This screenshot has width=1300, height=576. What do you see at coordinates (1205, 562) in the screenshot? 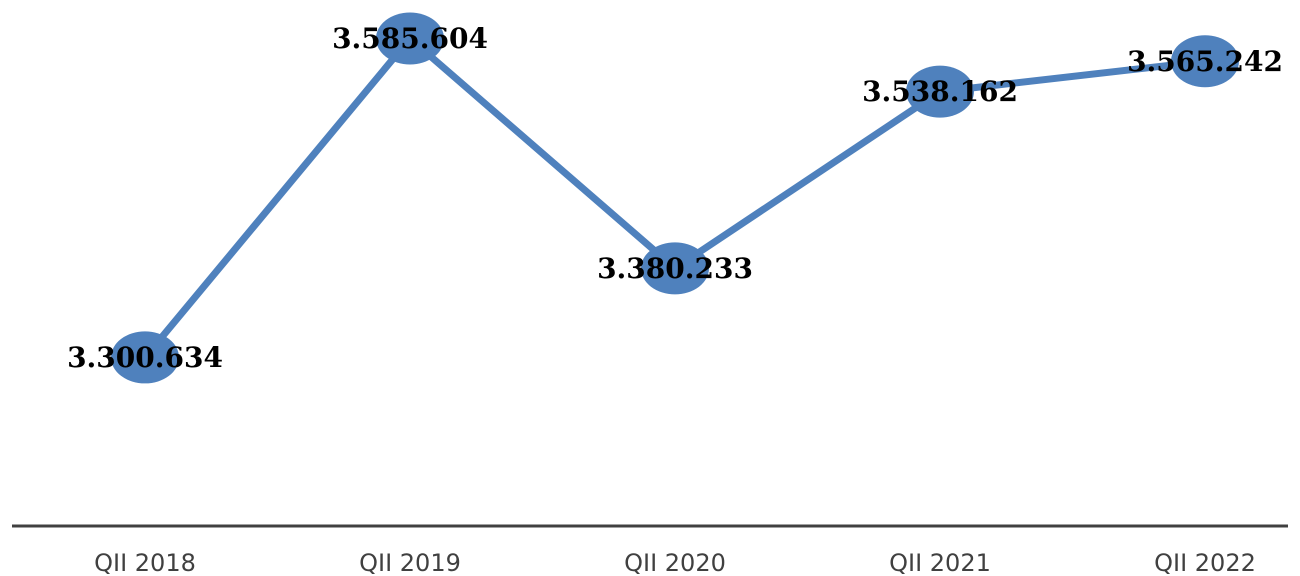
I see `x-tick-label: QII 2022` at bounding box center [1205, 562].